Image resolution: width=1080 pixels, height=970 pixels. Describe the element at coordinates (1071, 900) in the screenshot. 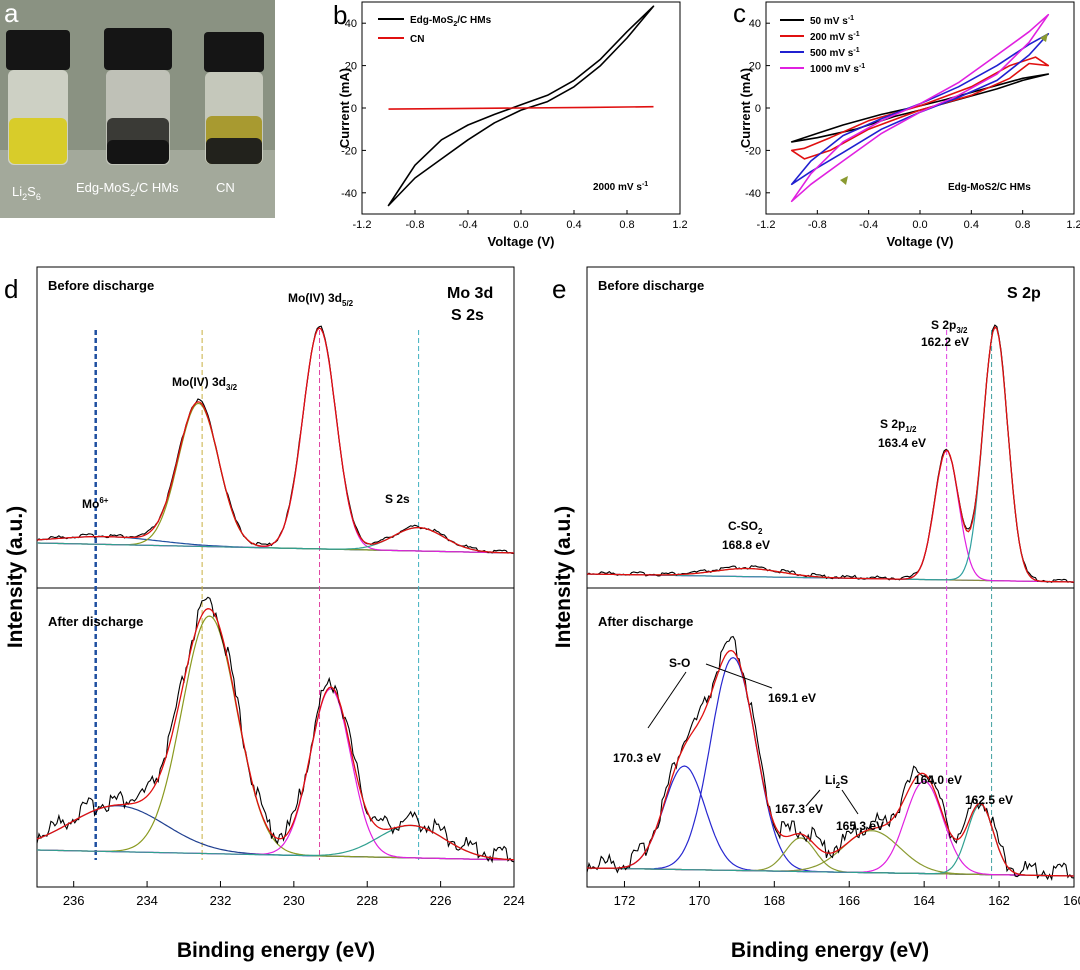

I see `x-tick-label: 160` at that location.